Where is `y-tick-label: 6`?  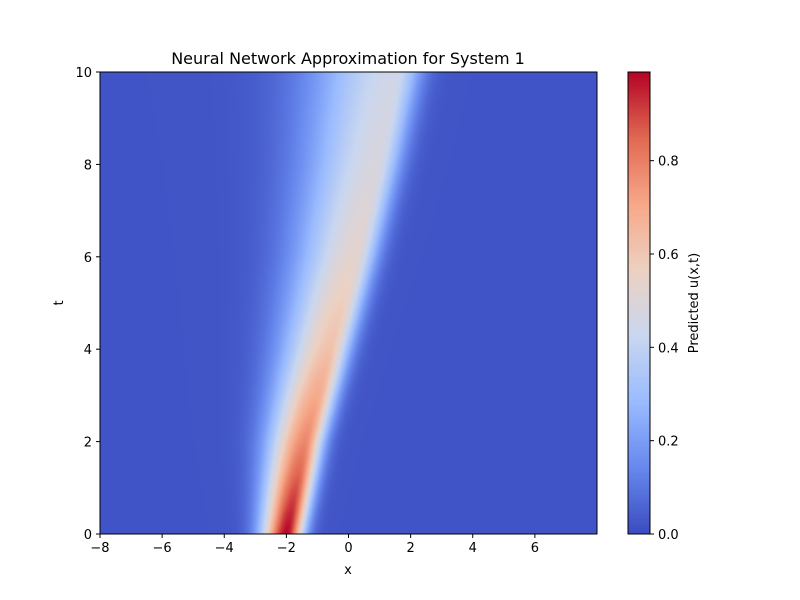 y-tick-label: 6 is located at coordinates (88, 258).